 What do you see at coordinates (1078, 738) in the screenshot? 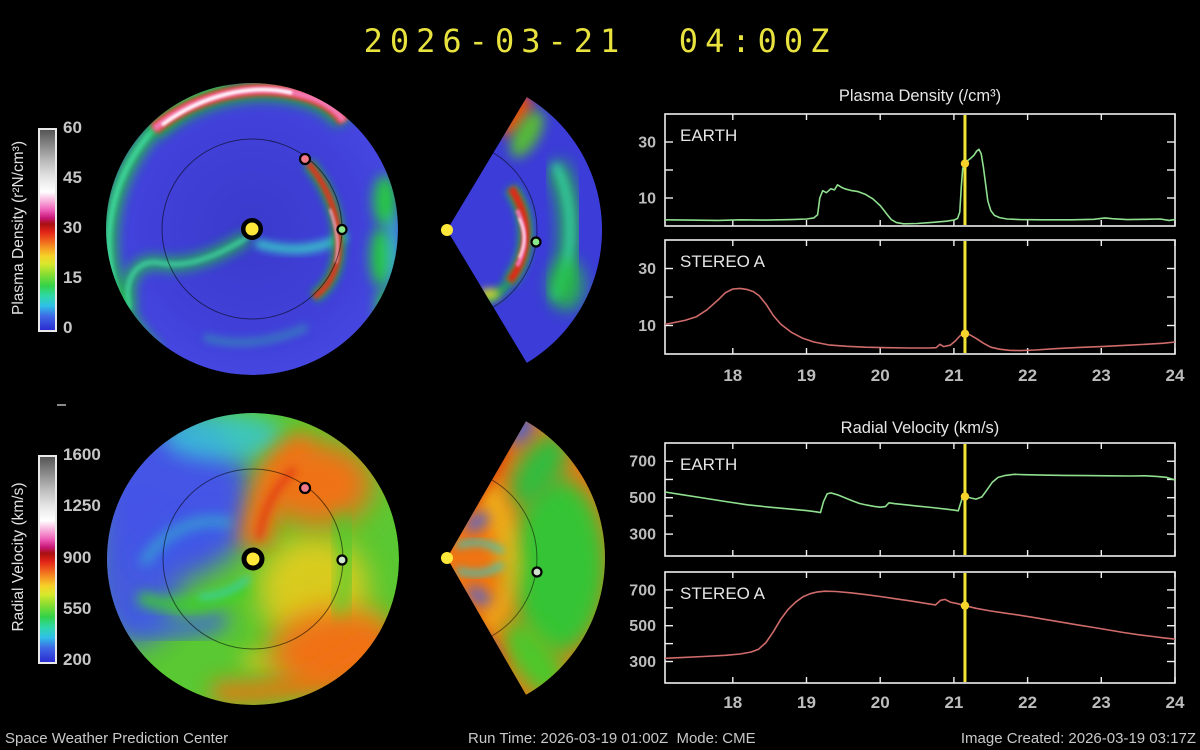
I see `footer-image-created: Image Created: 2026-03-19 03:17Z` at bounding box center [1078, 738].